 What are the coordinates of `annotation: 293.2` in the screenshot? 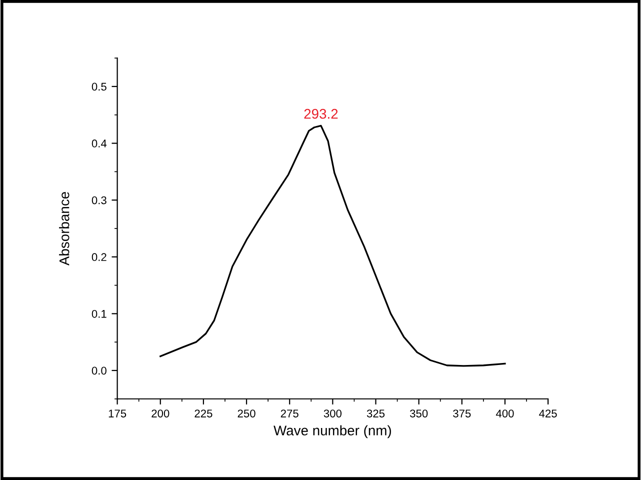 It's located at (321, 113).